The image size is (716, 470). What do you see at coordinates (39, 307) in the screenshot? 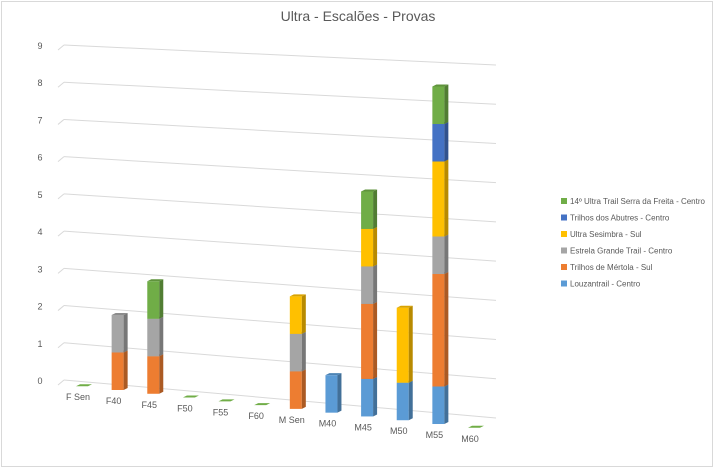
I see `y-tick-label: 2` at bounding box center [39, 307].